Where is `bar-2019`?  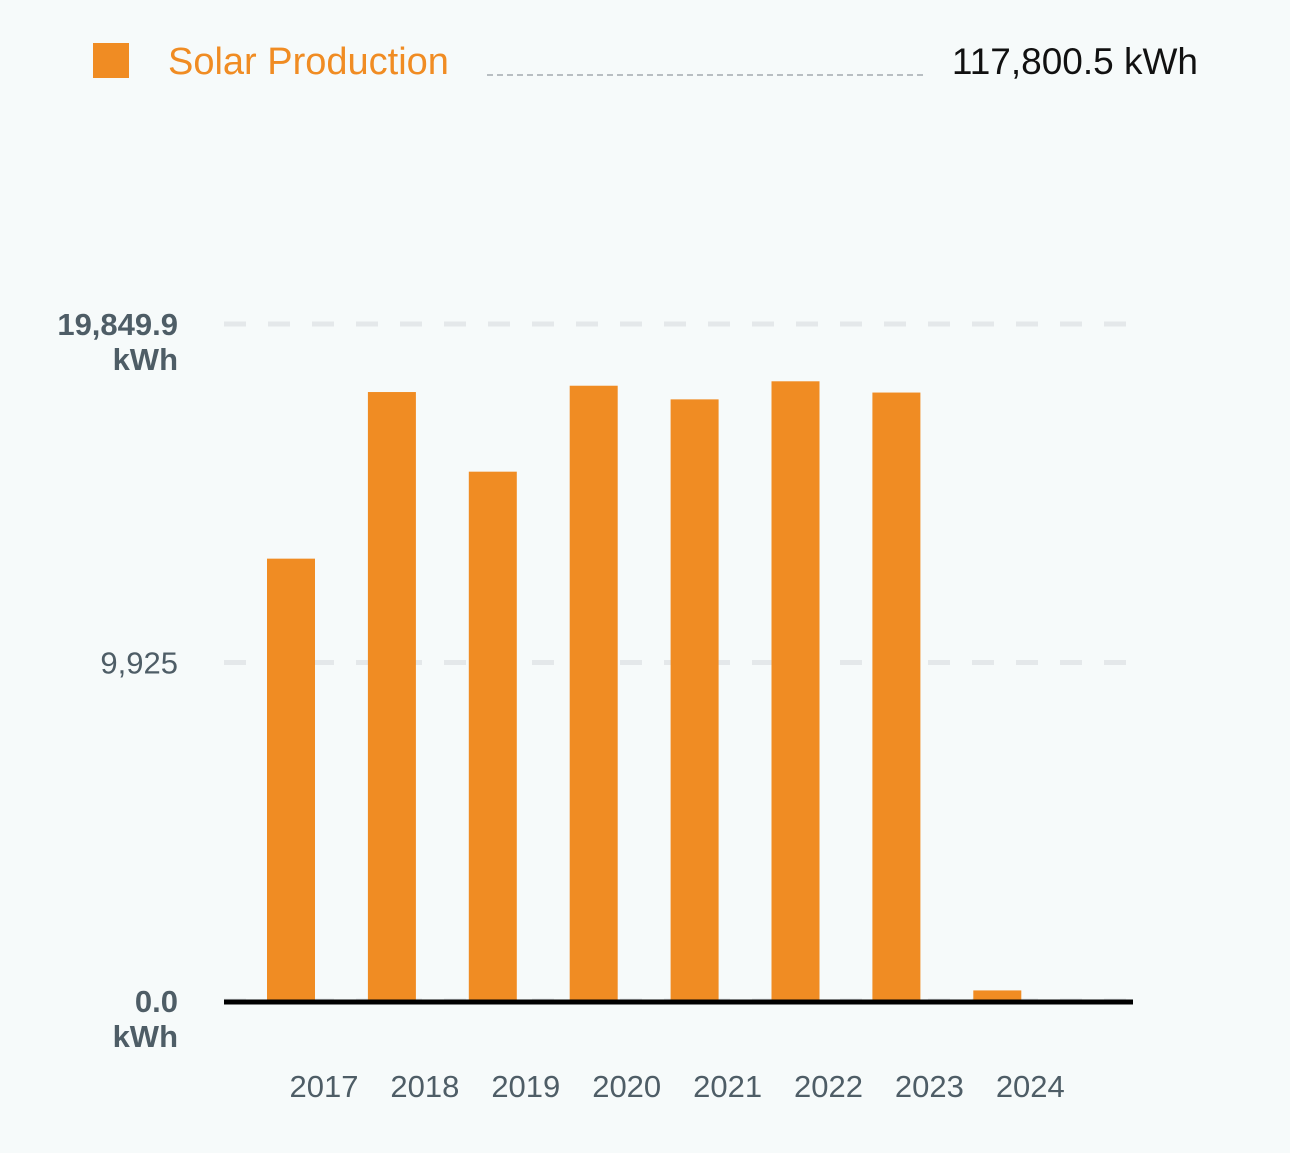 bar-2019 is located at coordinates (492, 736).